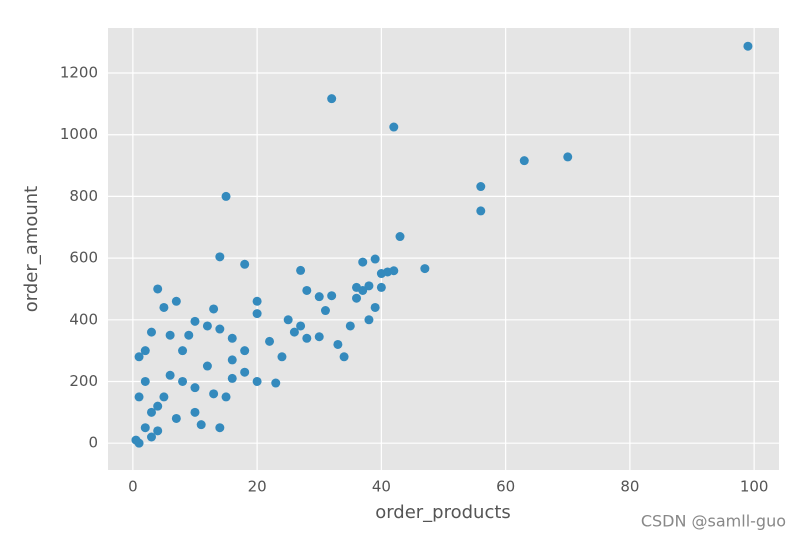  I want to click on x-axis-label: order_products, so click(443, 512).